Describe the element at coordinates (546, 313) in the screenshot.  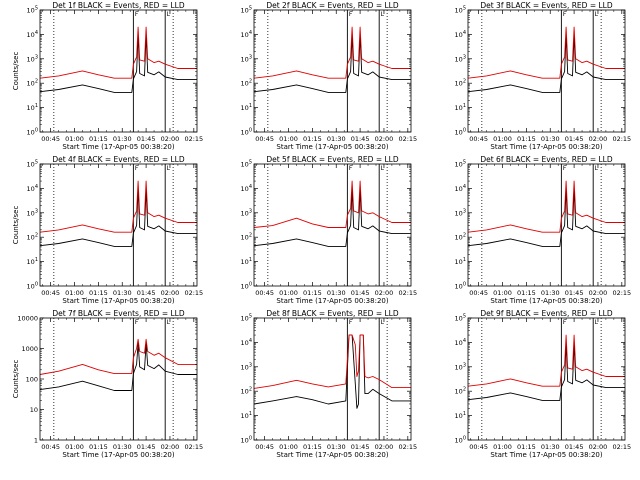
I see `panel-title: Det 9f BLACK = Events, RED = LLD` at that location.